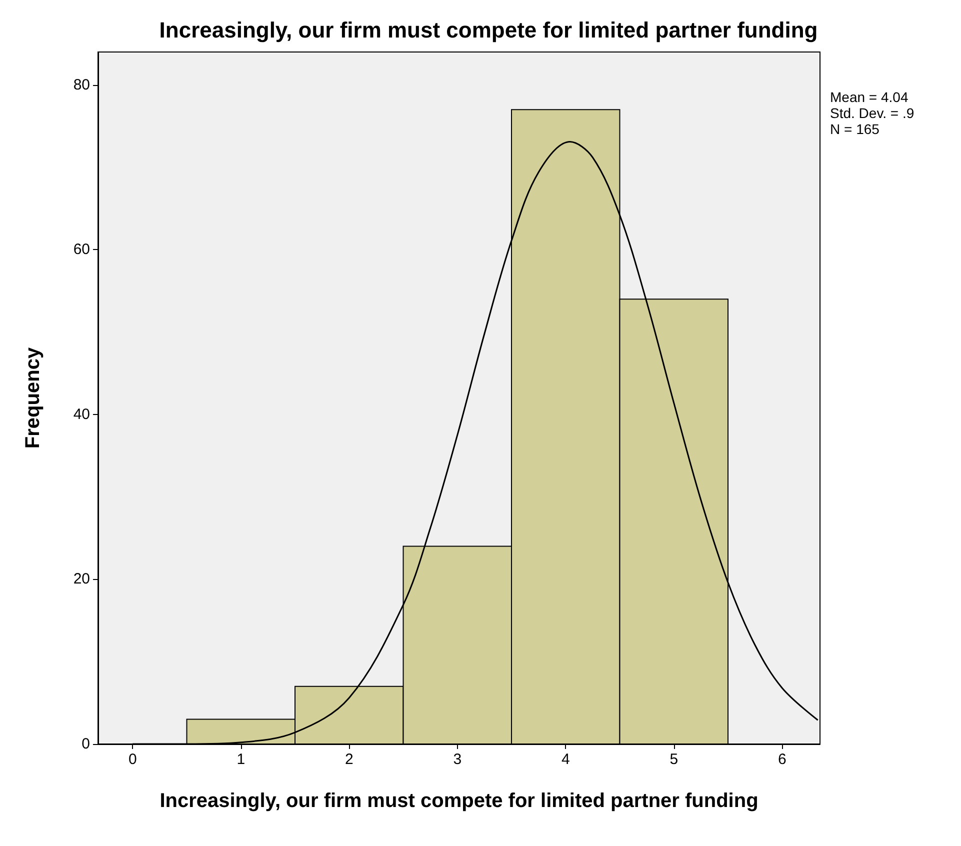 Image resolution: width=961 pixels, height=846 pixels. What do you see at coordinates (488, 30) in the screenshot?
I see `chart-title: Increasingly, our firm must compete for limited partner funding` at bounding box center [488, 30].